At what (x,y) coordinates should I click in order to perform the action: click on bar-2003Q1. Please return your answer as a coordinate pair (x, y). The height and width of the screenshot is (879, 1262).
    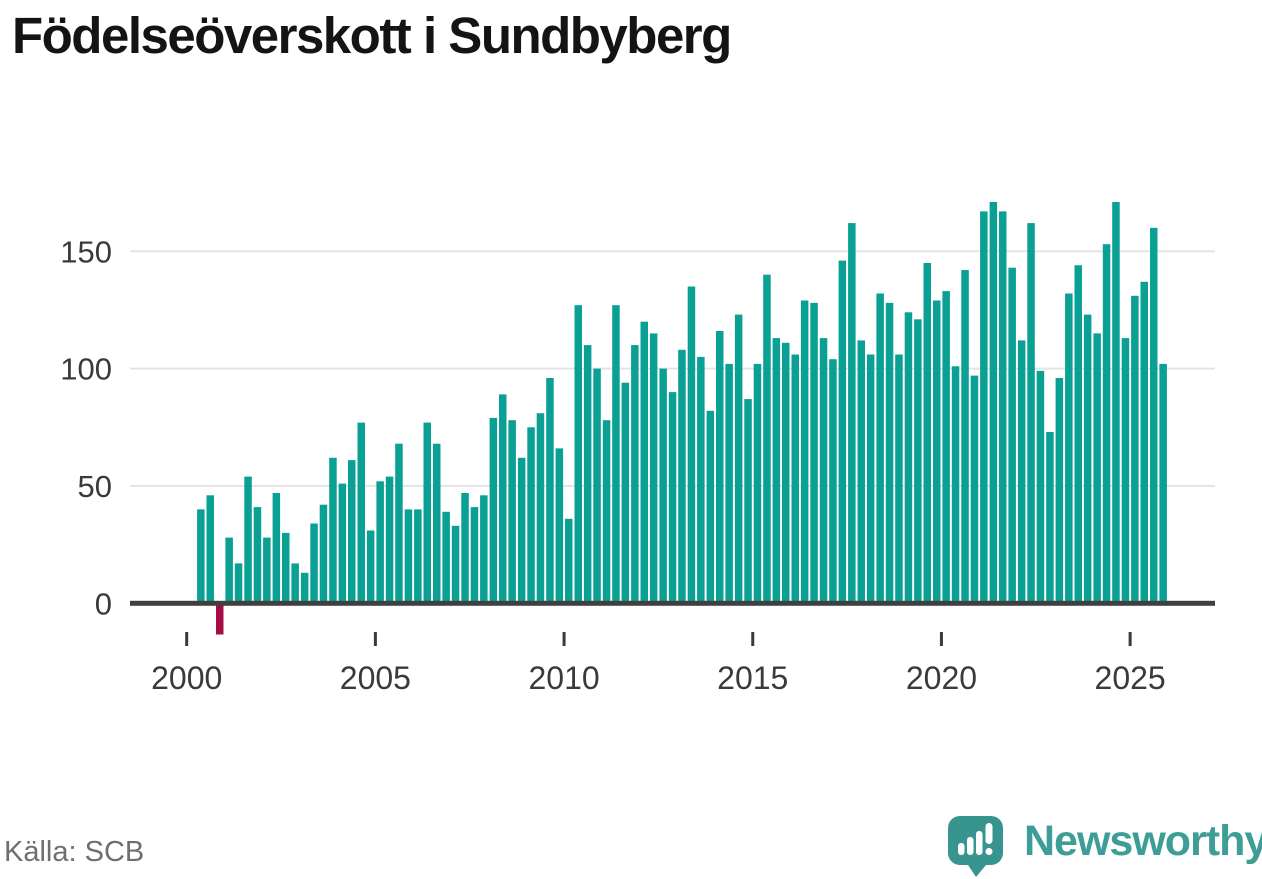
    Looking at the image, I should click on (304, 589).